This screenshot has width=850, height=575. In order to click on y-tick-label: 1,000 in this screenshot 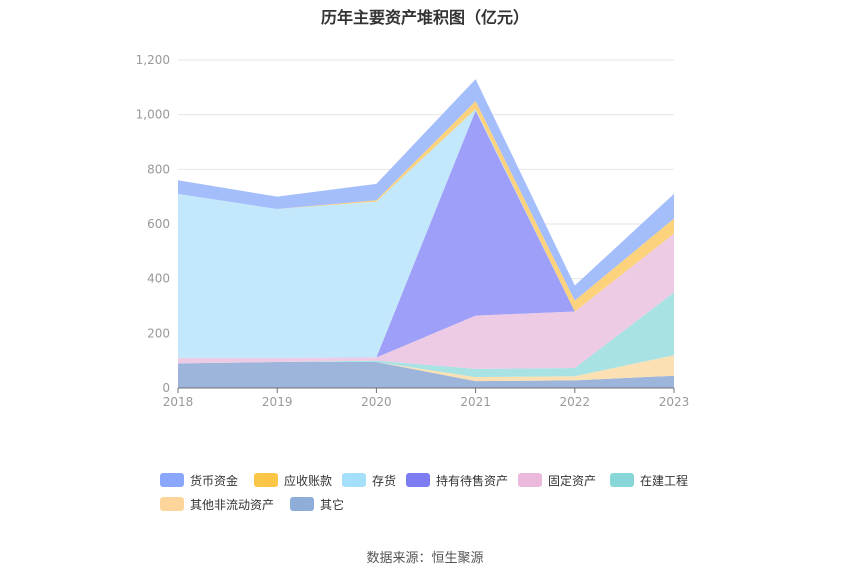, I will do `click(153, 115)`.